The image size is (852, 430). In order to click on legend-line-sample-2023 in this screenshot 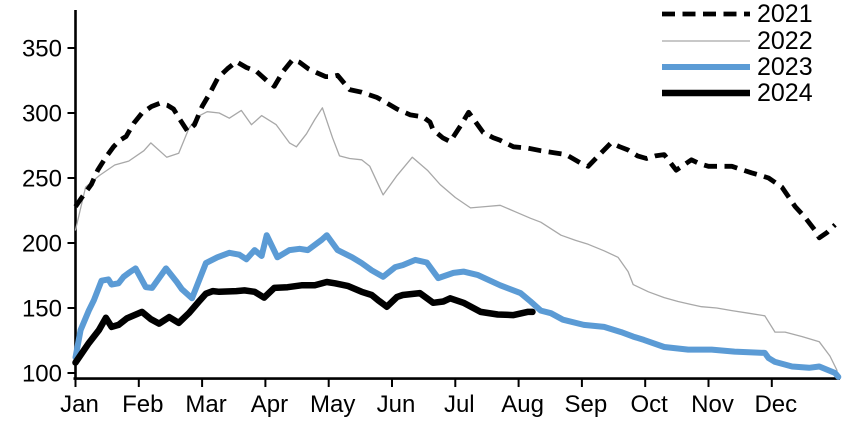, I will do `click(706, 67)`.